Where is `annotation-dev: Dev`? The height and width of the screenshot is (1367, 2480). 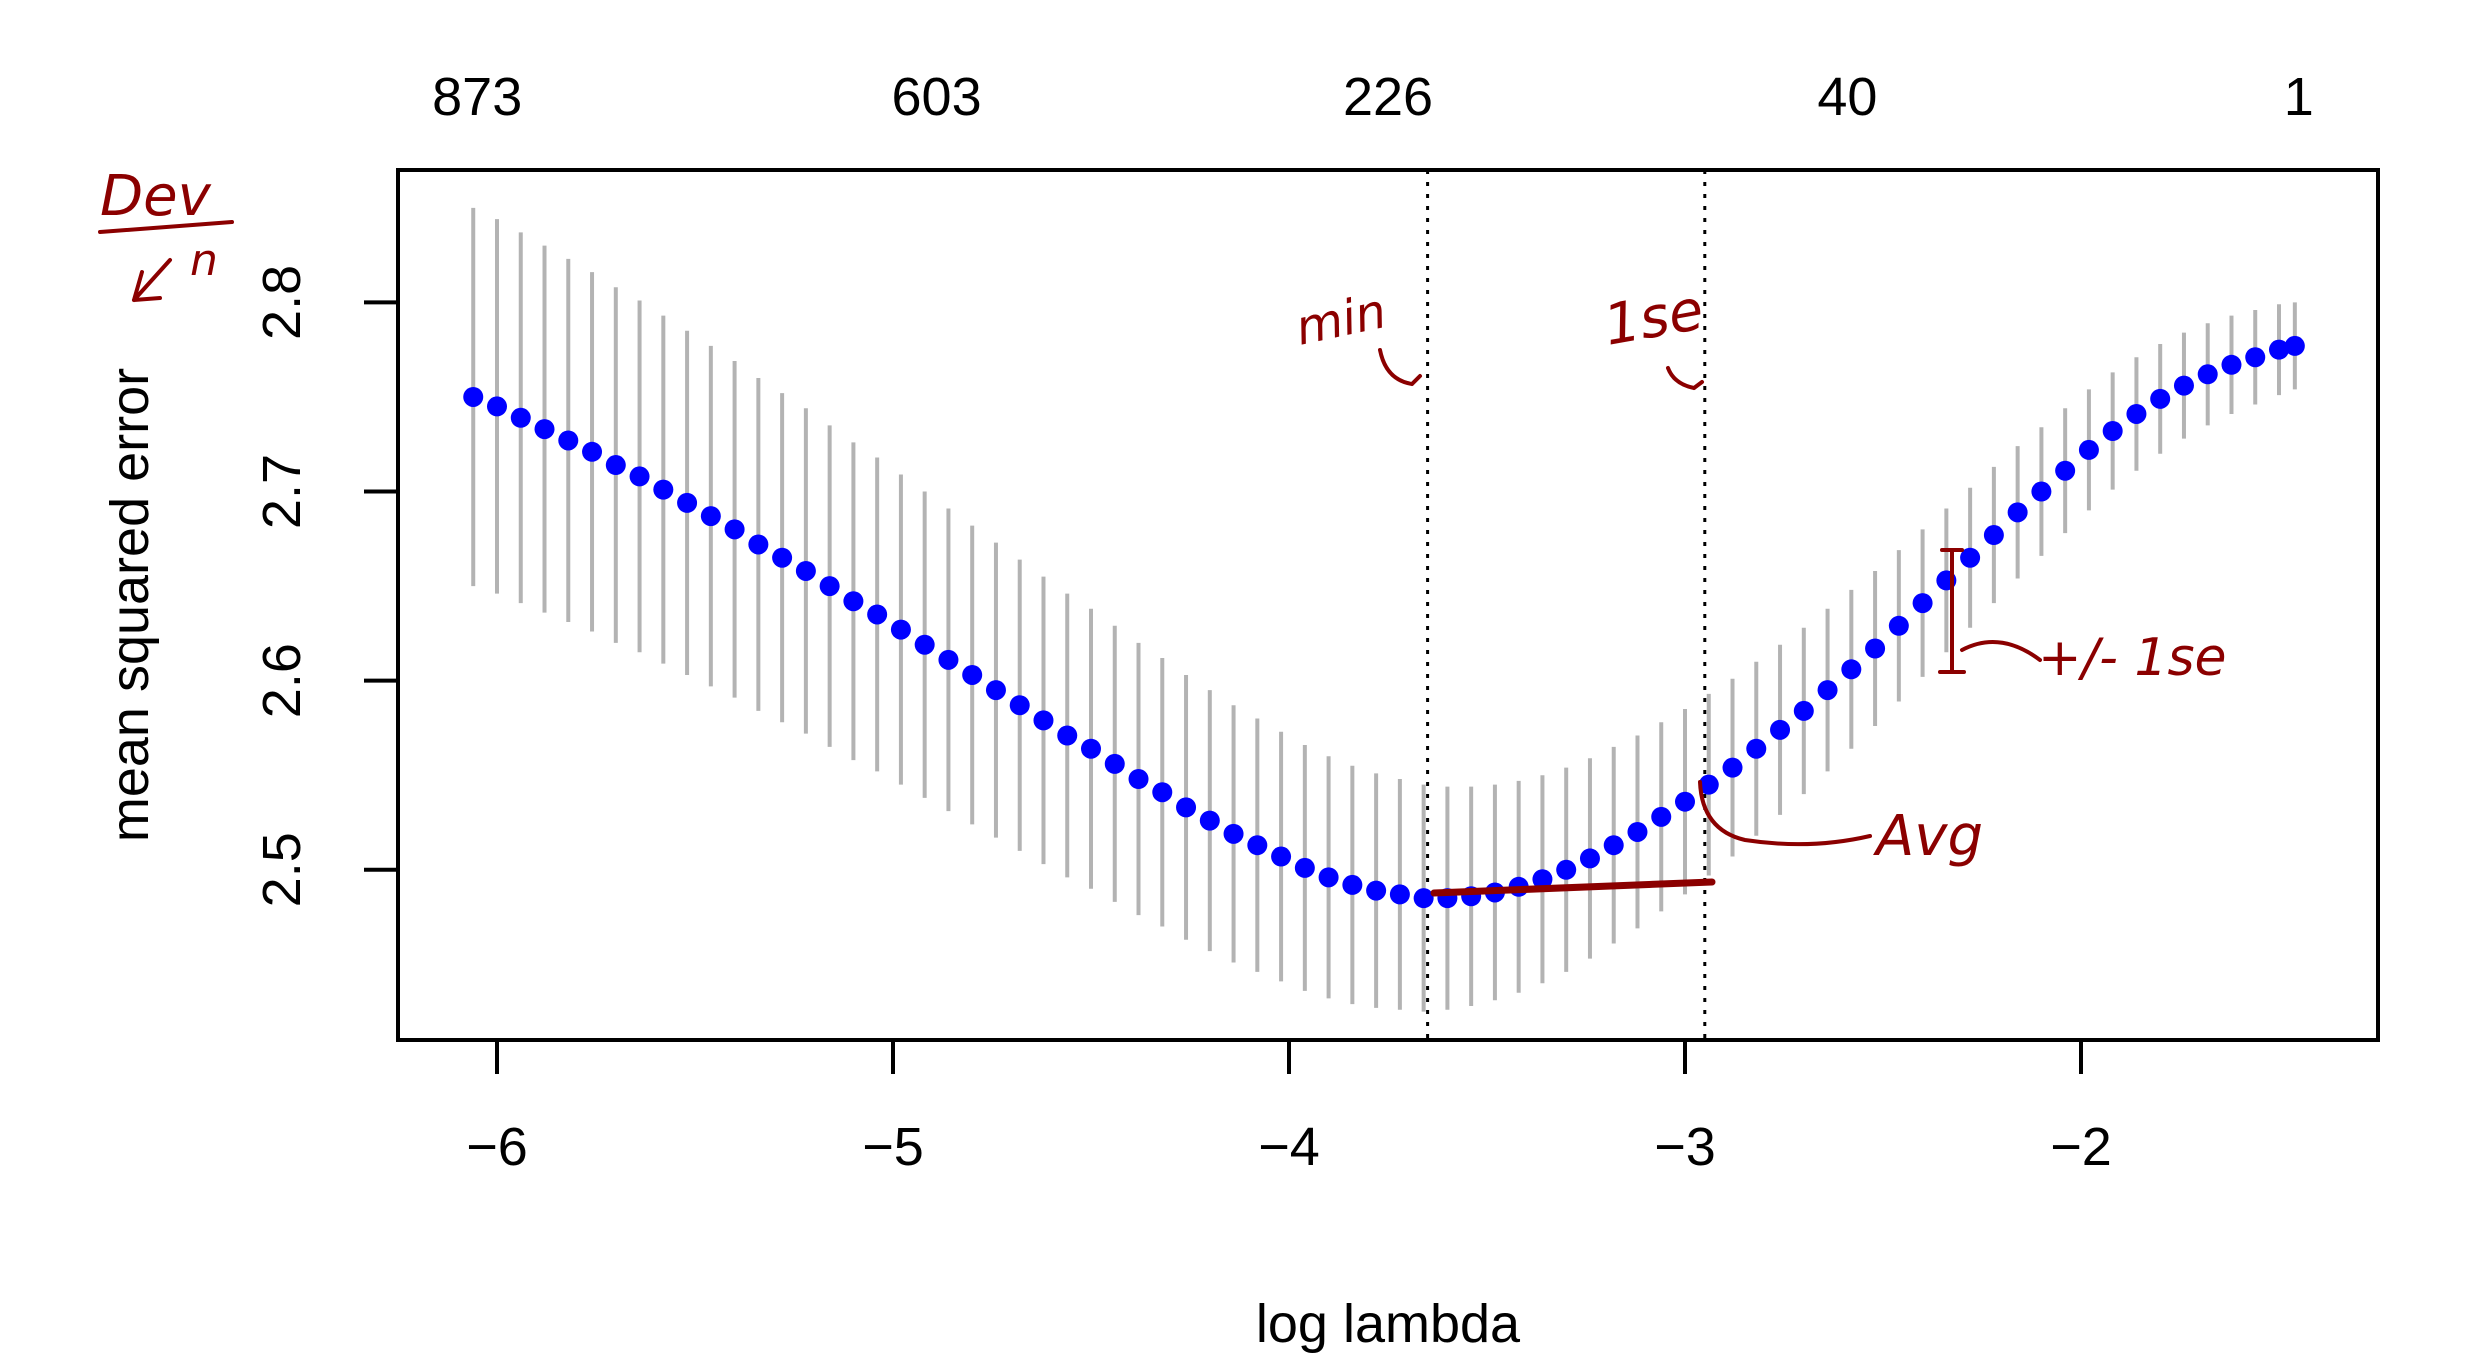 annotation-dev: Dev is located at coordinates (156, 196).